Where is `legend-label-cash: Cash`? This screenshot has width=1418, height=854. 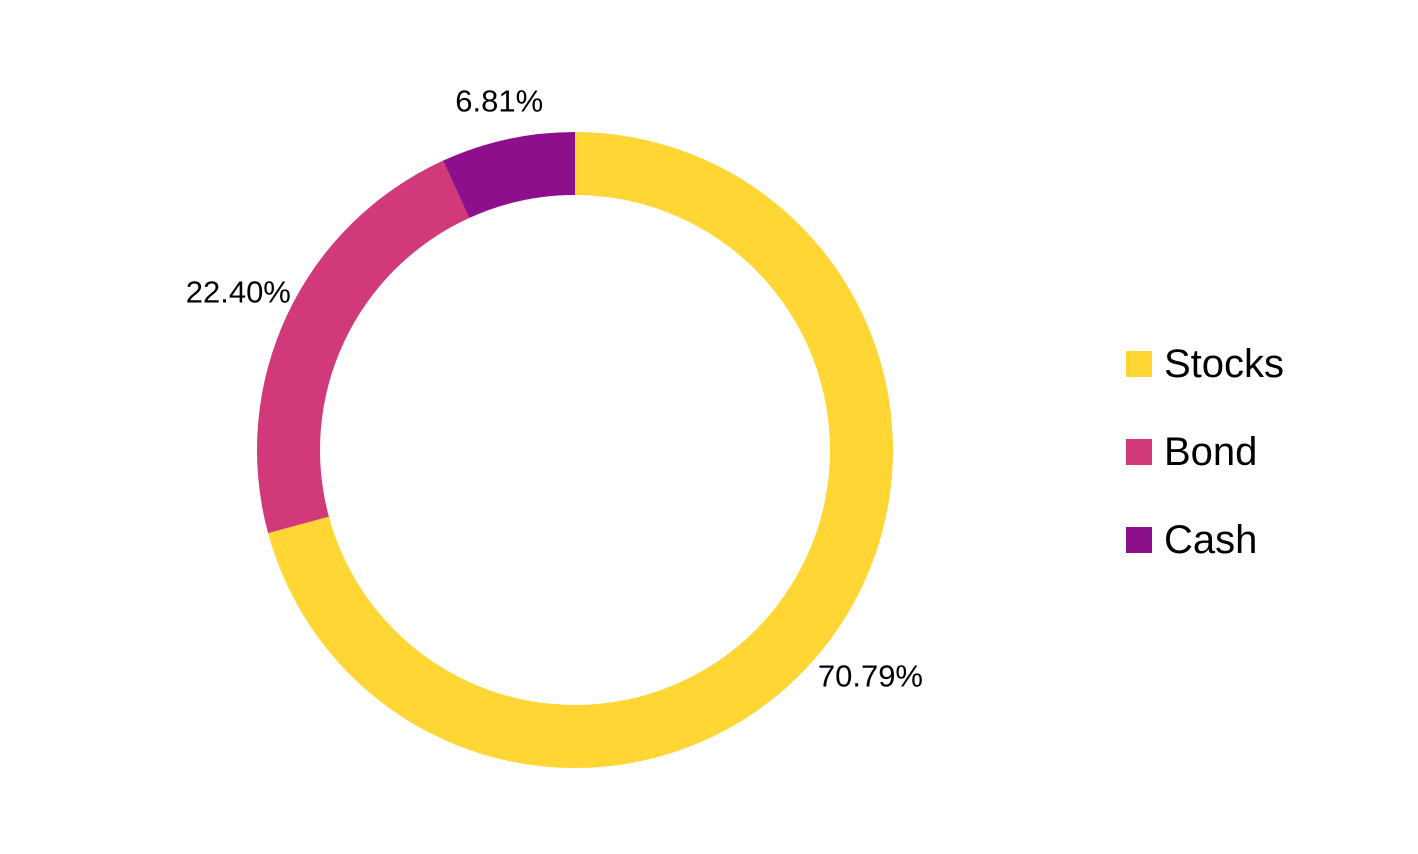
legend-label-cash: Cash is located at coordinates (1210, 540).